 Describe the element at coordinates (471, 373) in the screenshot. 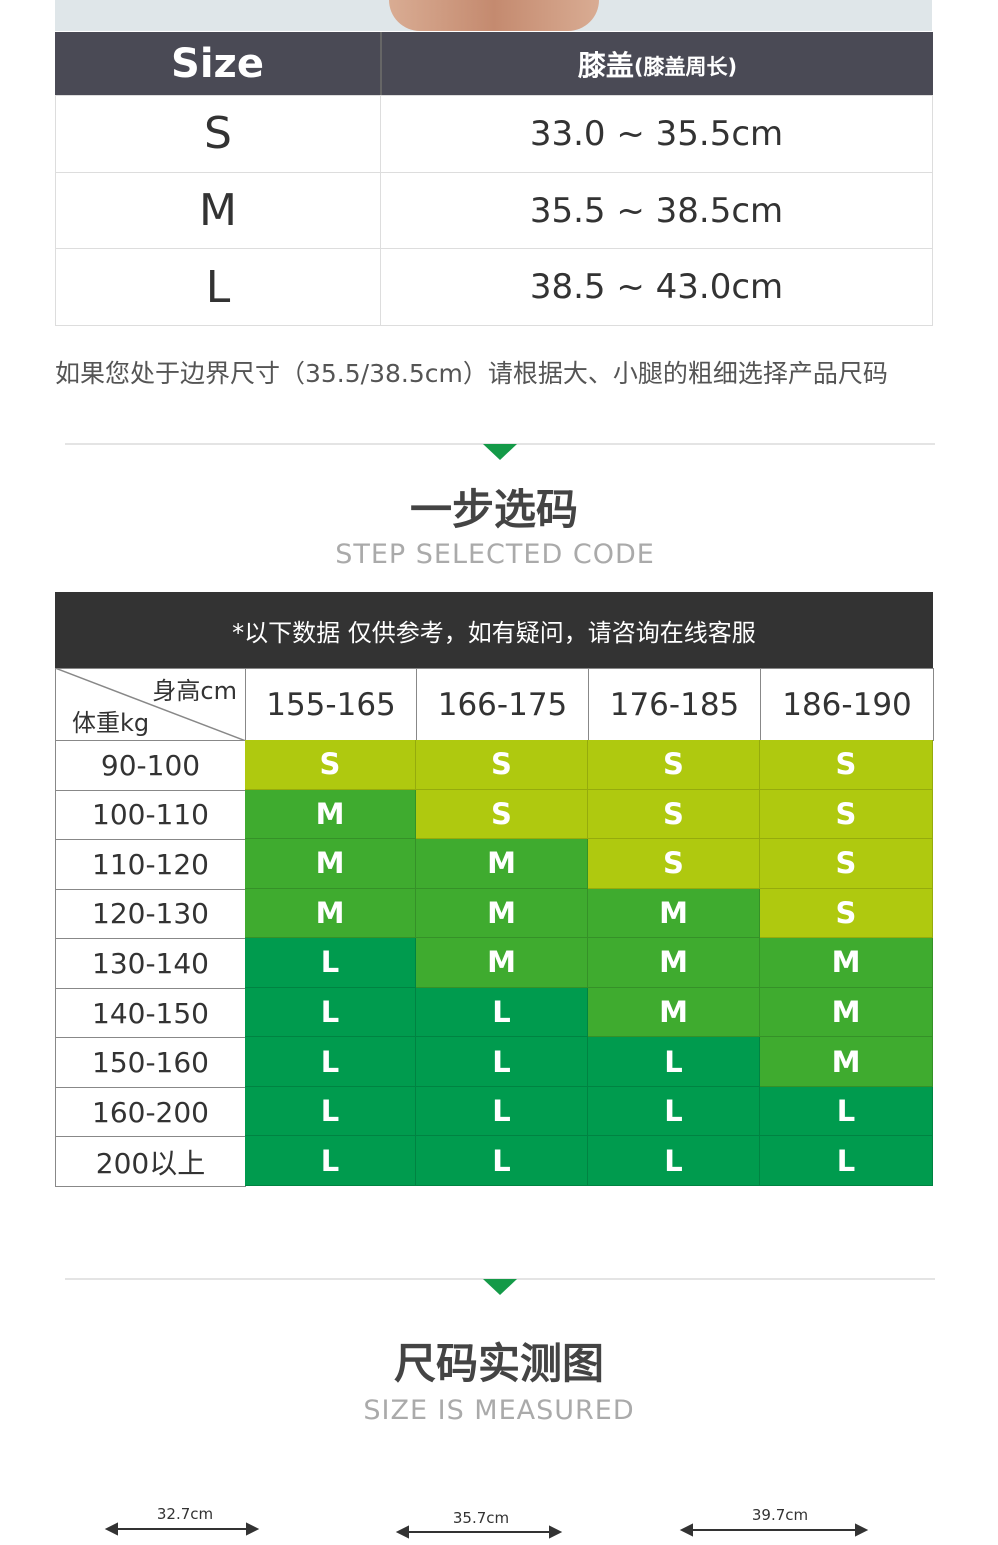

I see `note: 如果您处于边界尺寸（35.5/38.5cm）请根据大、小腿的粗细选择产品尺码` at that location.